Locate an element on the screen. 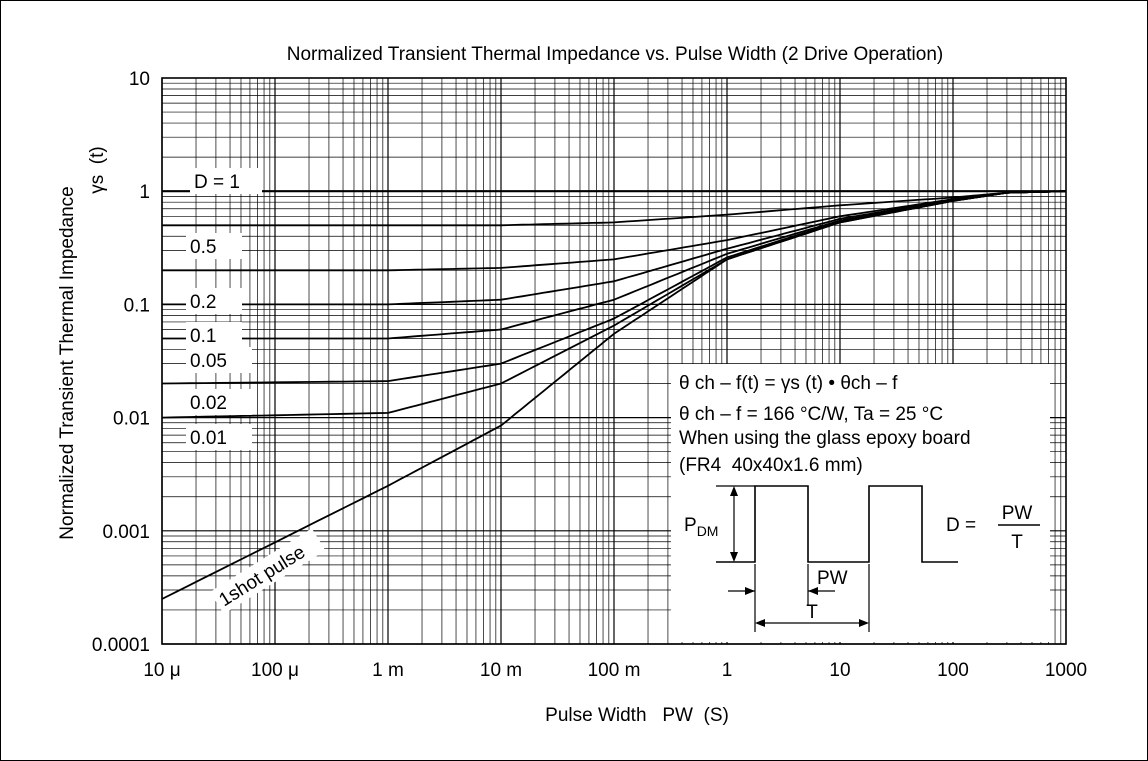 Image resolution: width=1148 pixels, height=761 pixels. series-label-text: 0.5 is located at coordinates (203, 247).